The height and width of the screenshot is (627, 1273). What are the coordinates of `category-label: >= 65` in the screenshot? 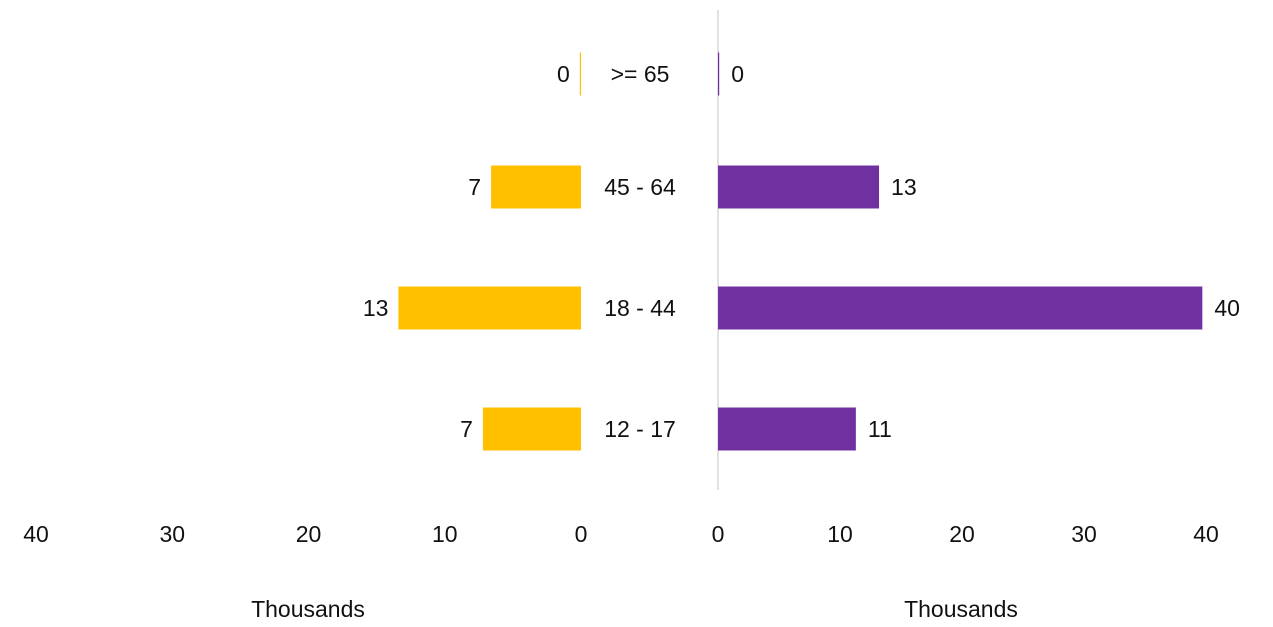 It's located at (640, 74).